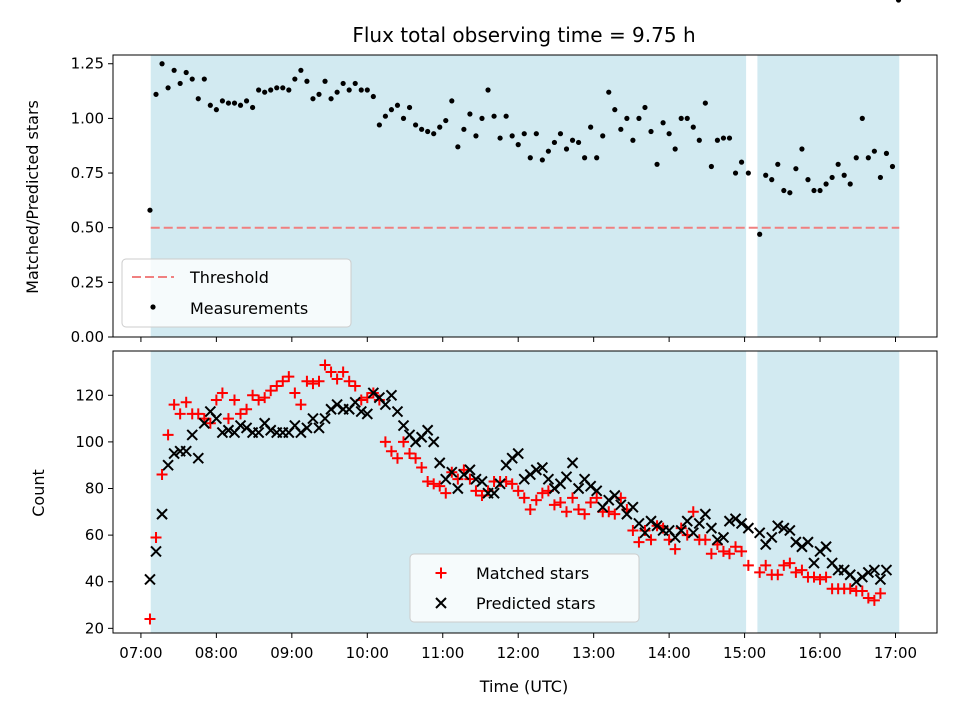 The height and width of the screenshot is (724, 960). Describe the element at coordinates (367, 653) in the screenshot. I see `x-tick-label-3: 10:00` at that location.